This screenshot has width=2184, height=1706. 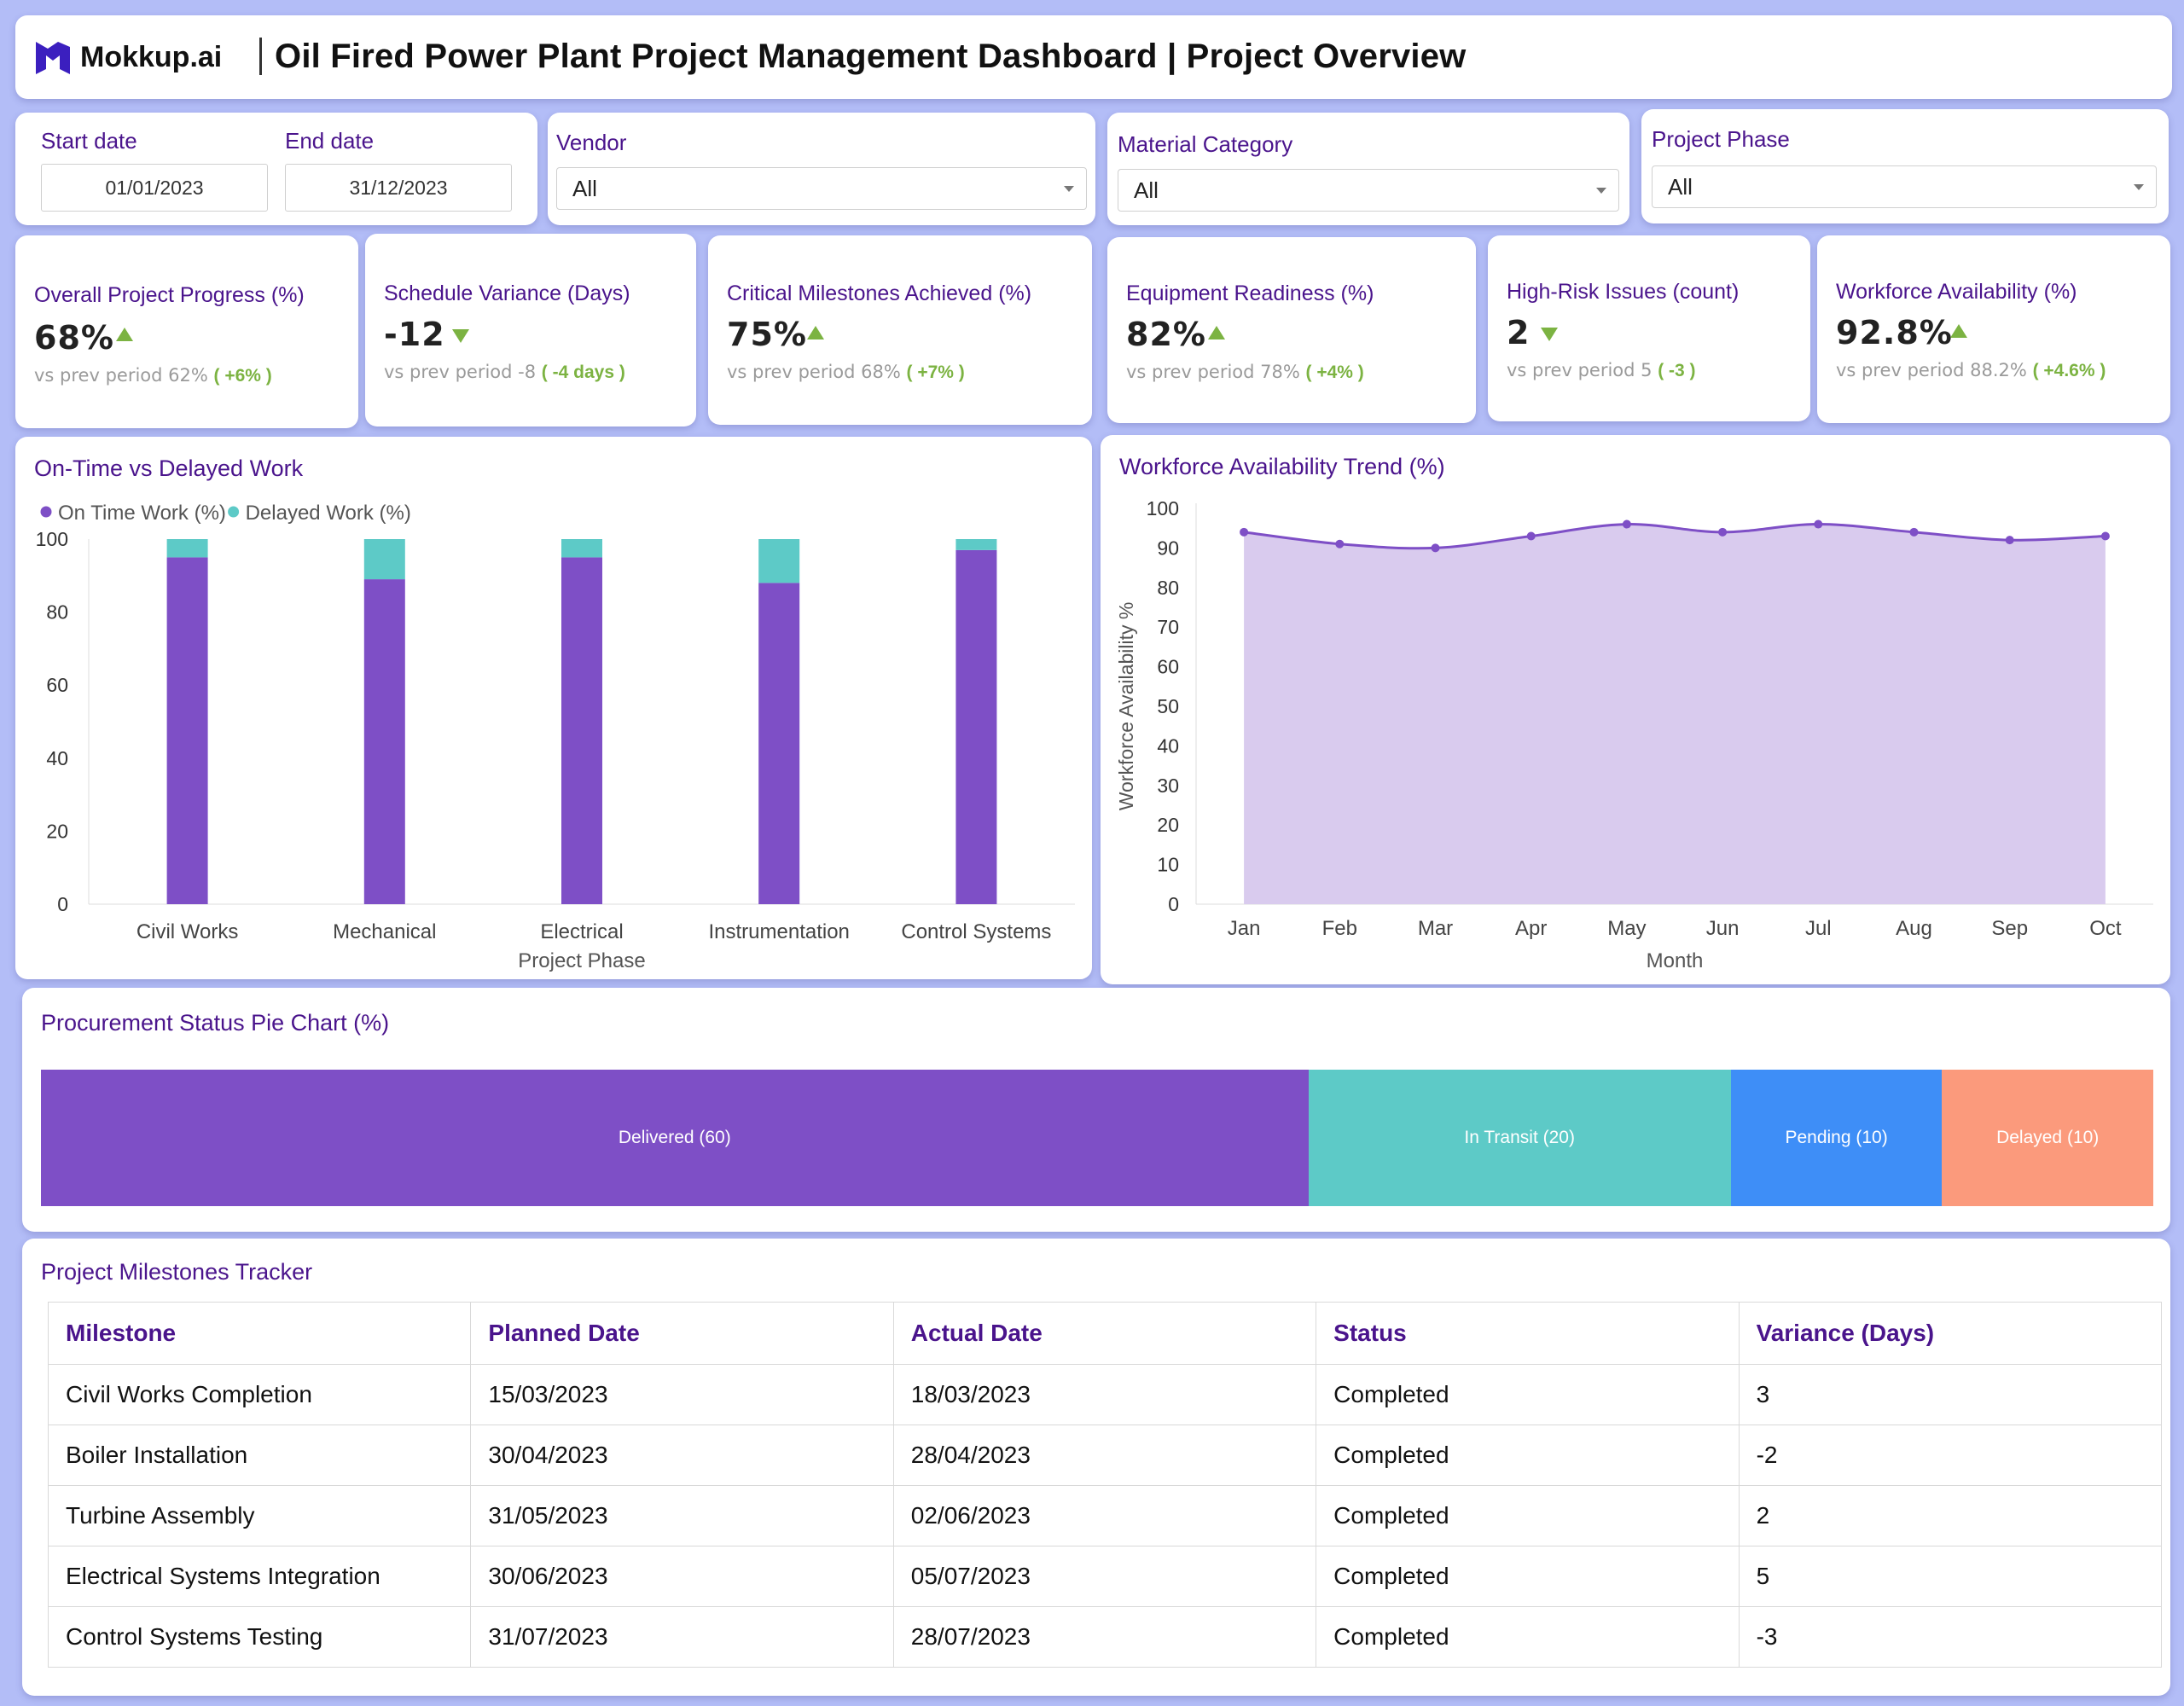 What do you see at coordinates (169, 295) in the screenshot?
I see `kpi-title: Overall Project Progress (%)` at bounding box center [169, 295].